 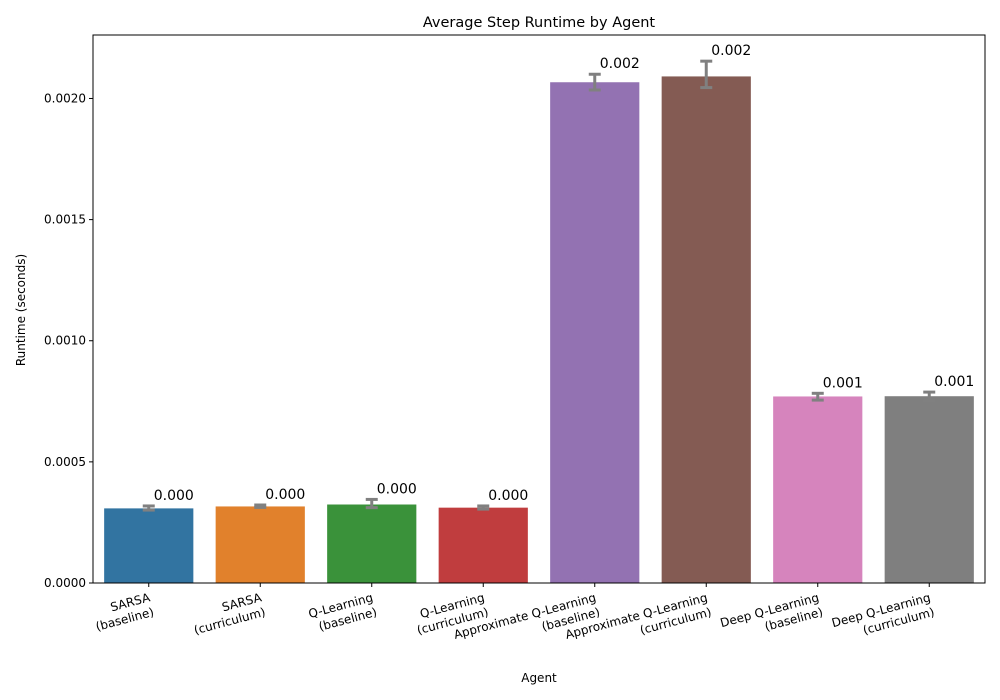 I want to click on x-tick-label: SARSA(curriculum), so click(x=228, y=613).